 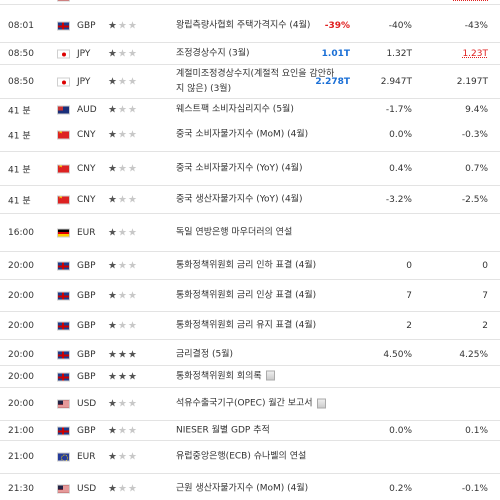 I want to click on event-time: 08:50, so click(x=21, y=81).